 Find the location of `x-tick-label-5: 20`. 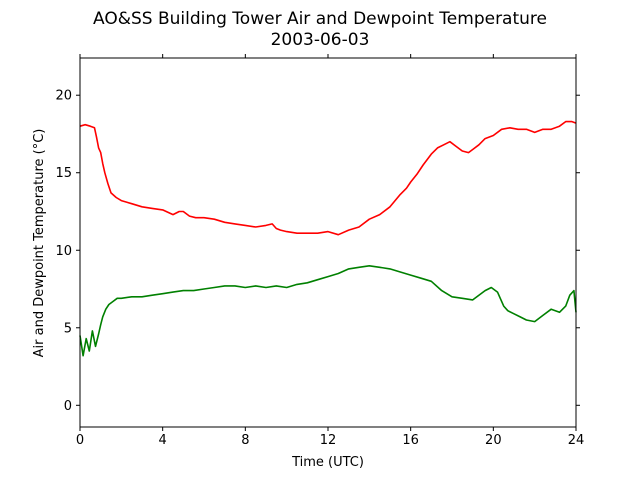

x-tick-label-5: 20 is located at coordinates (493, 440).